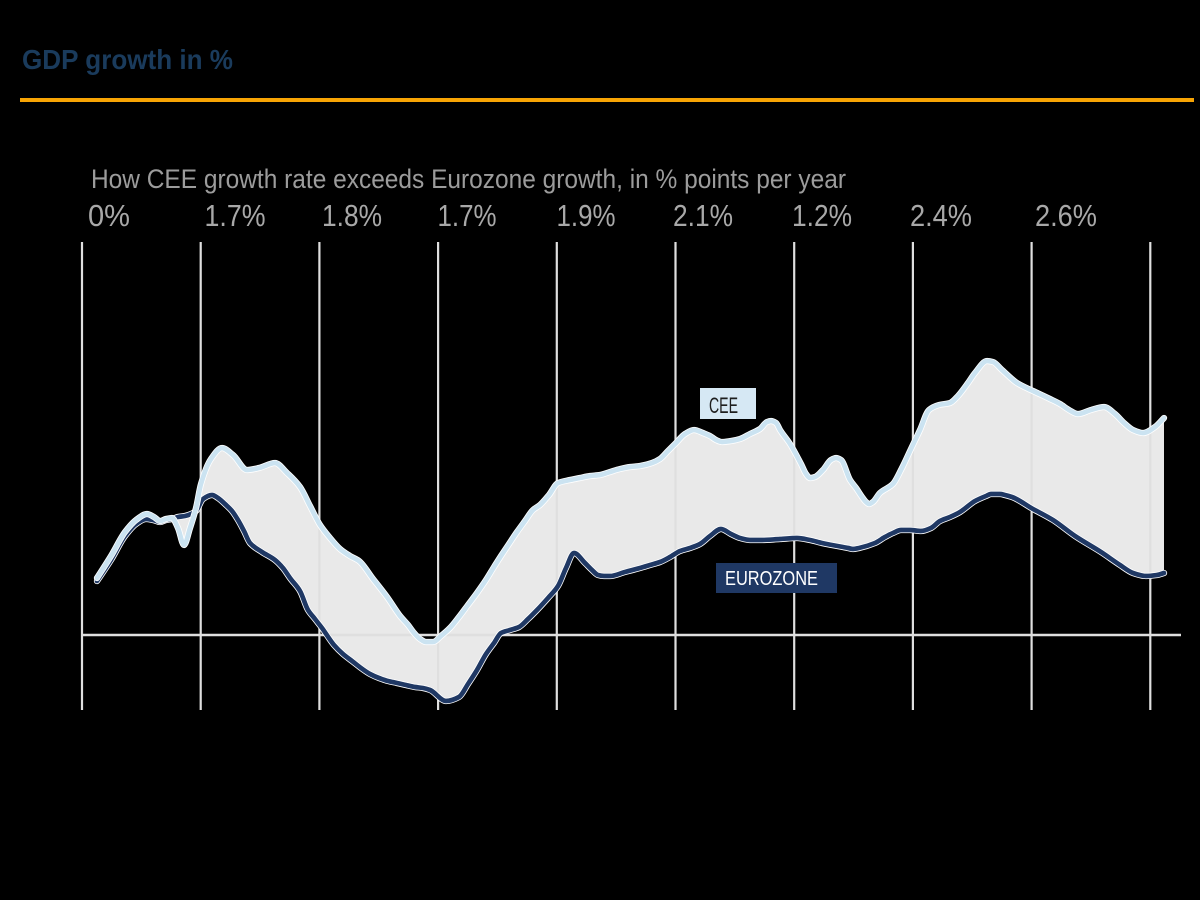 The width and height of the screenshot is (1200, 900). What do you see at coordinates (771, 579) in the screenshot?
I see `svg-text: EUROZONE` at bounding box center [771, 579].